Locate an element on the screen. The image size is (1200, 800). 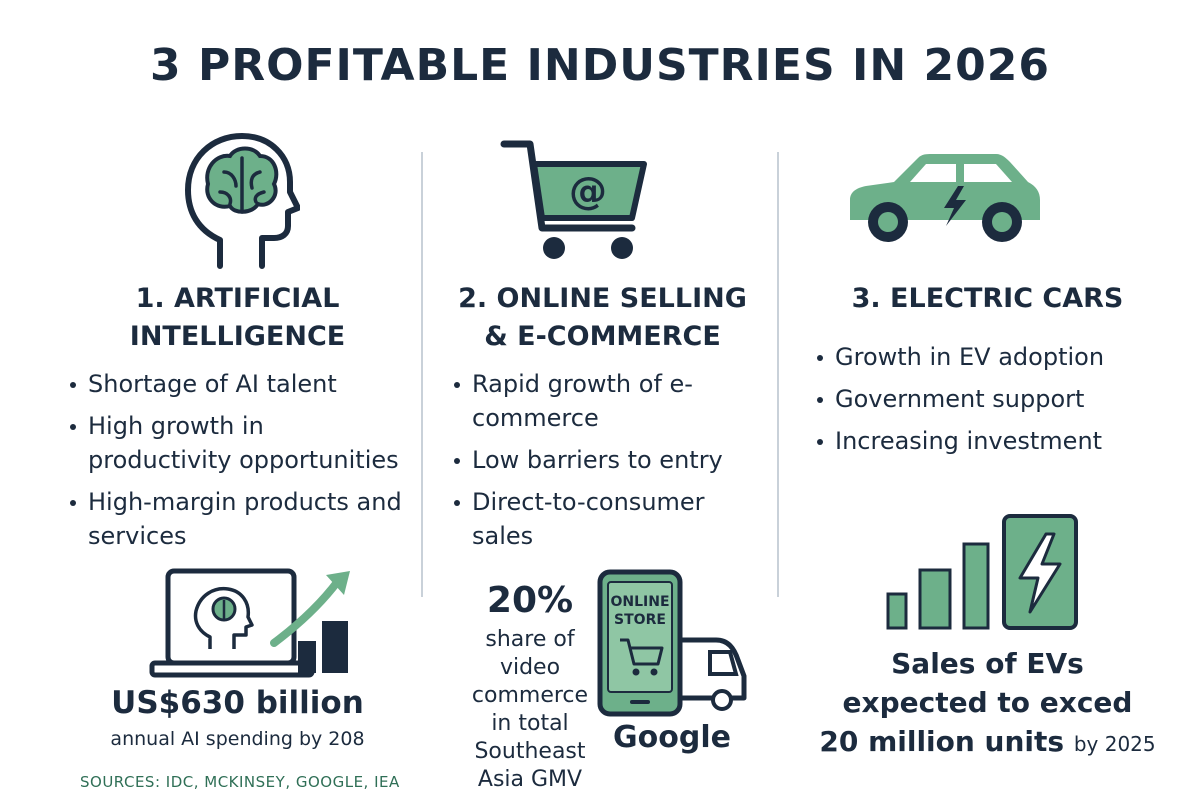
statement-line: expected to exced is located at coordinates (987, 702).